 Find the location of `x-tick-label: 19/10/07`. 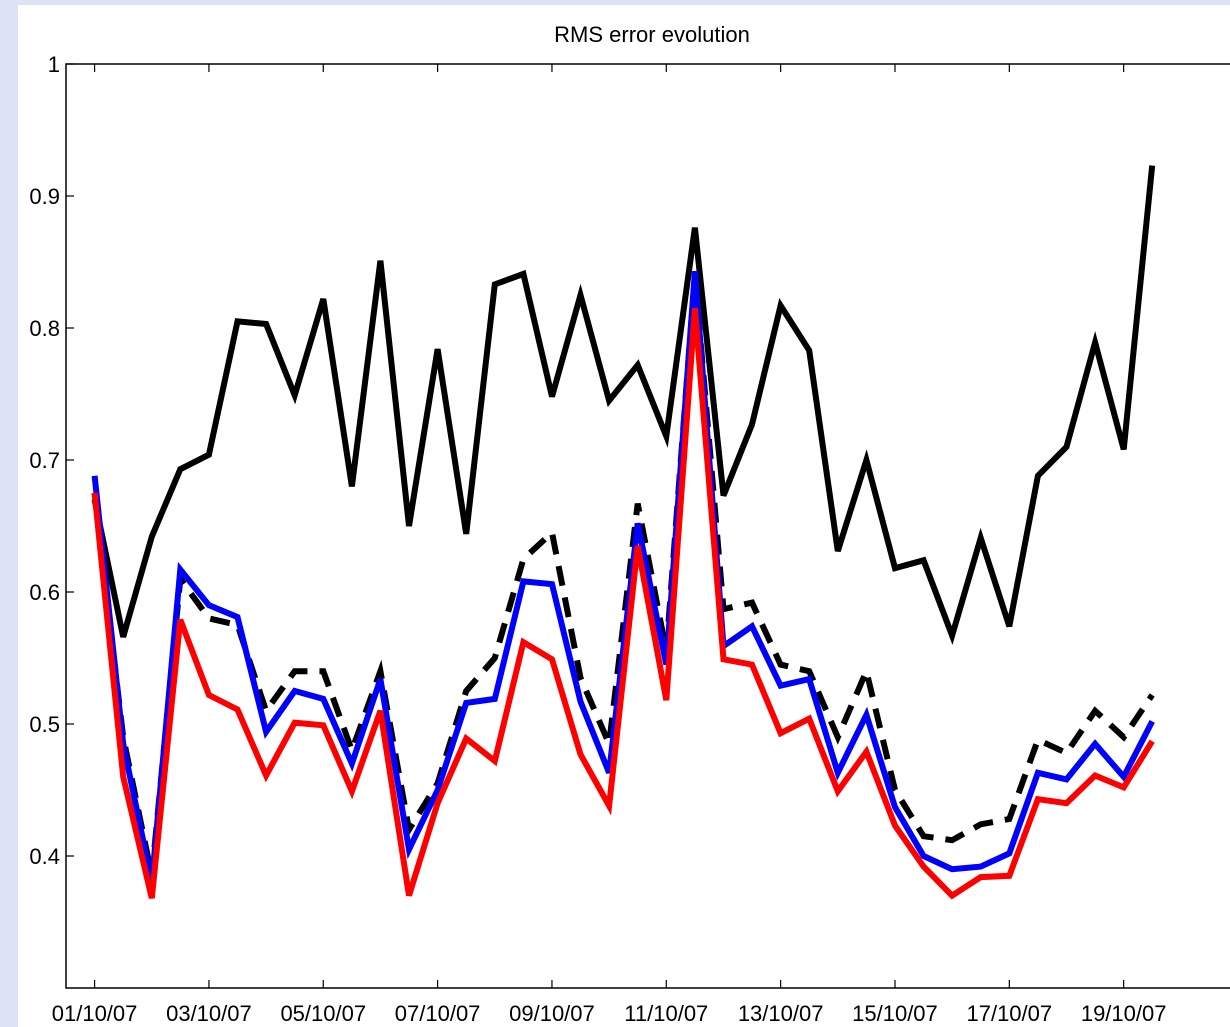

x-tick-label: 19/10/07 is located at coordinates (1124, 1013).